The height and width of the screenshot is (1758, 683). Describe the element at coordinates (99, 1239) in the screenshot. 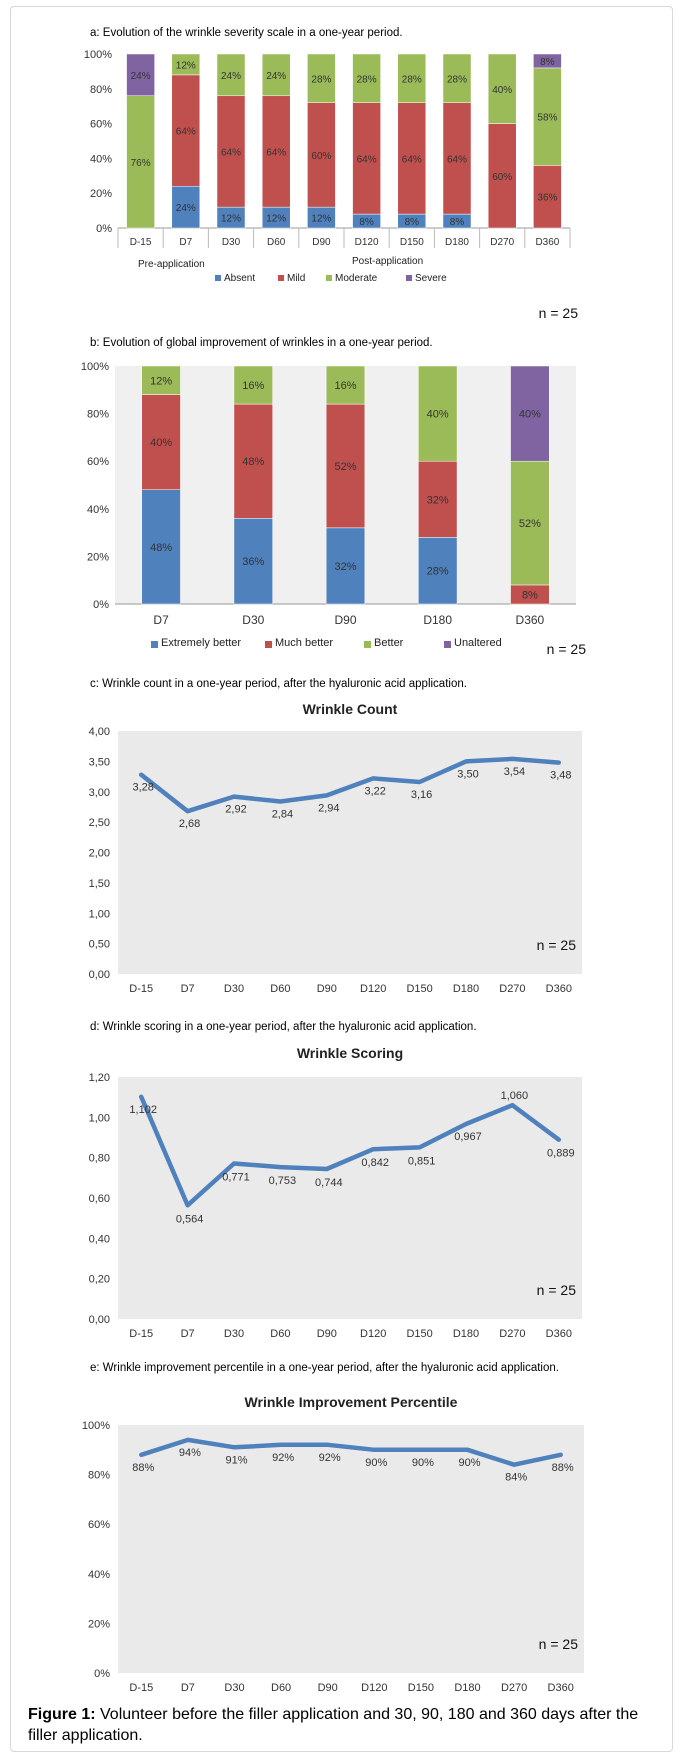

I see `panel-d-y-tick-label: 0,40` at that location.